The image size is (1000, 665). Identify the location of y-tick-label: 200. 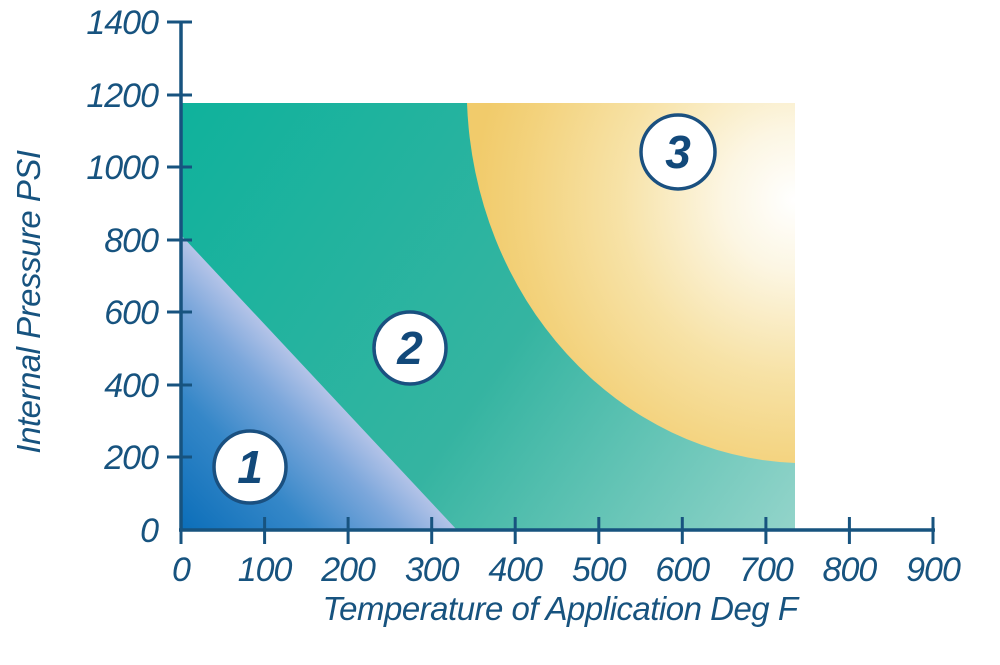
(131, 458).